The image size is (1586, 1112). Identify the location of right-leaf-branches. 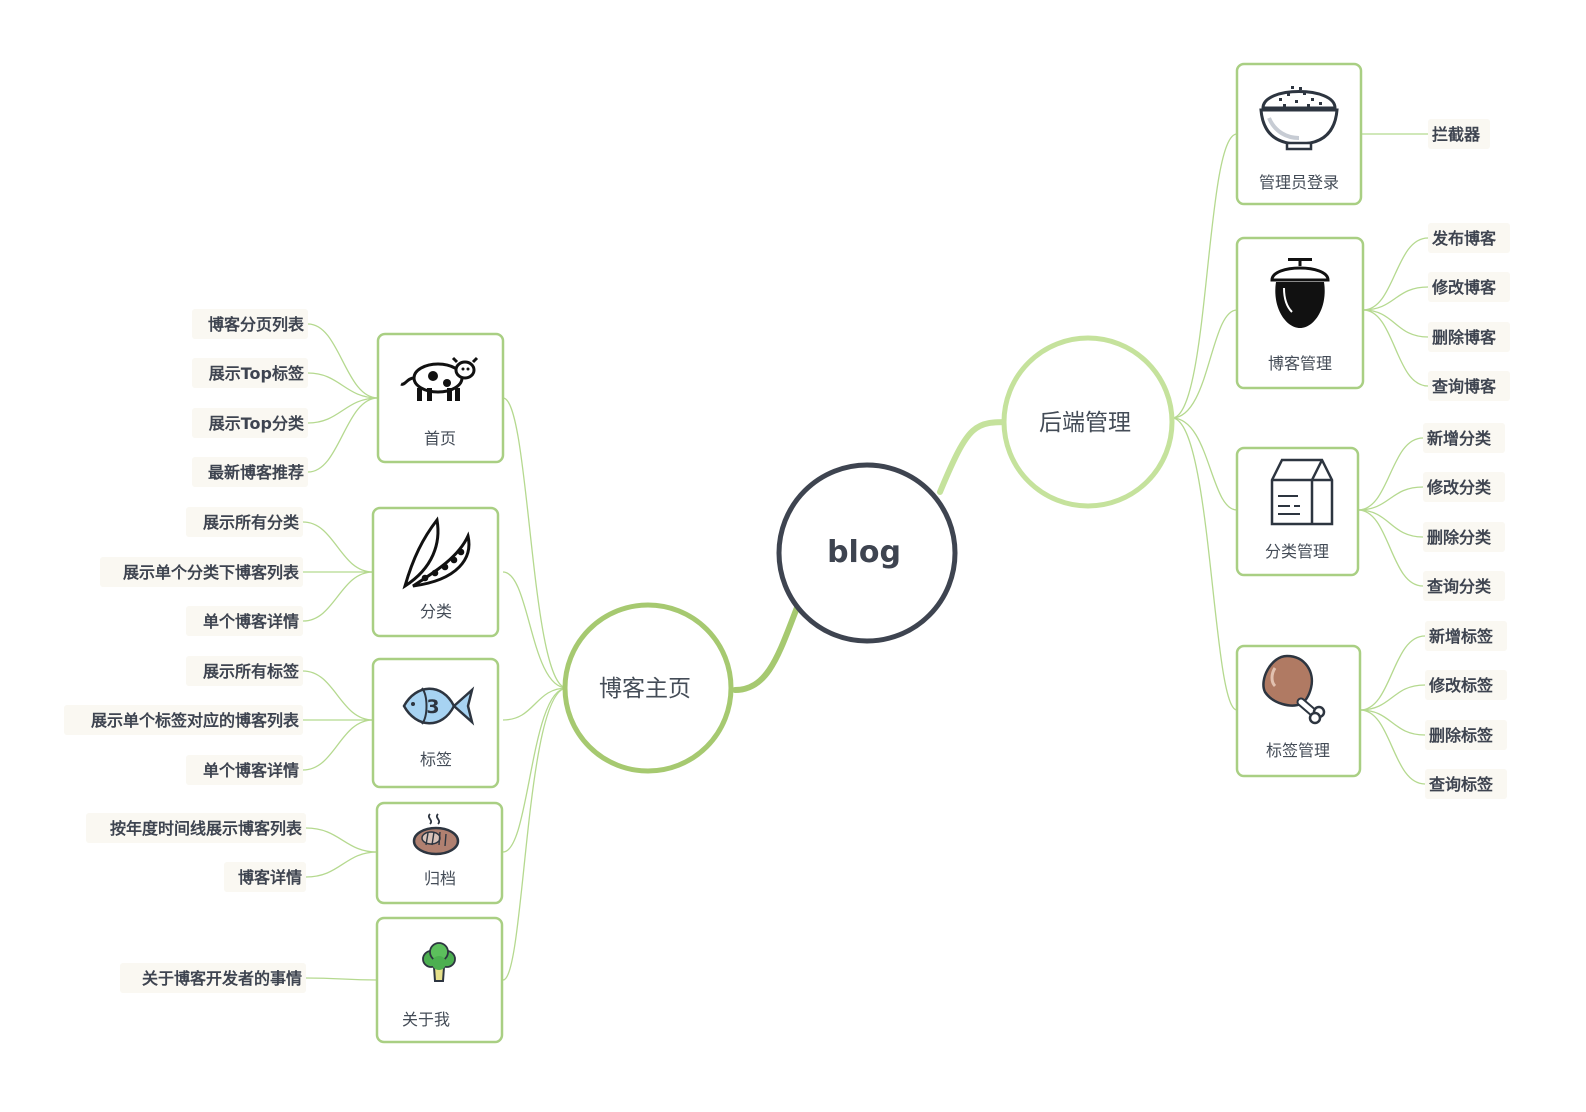
(1393, 459).